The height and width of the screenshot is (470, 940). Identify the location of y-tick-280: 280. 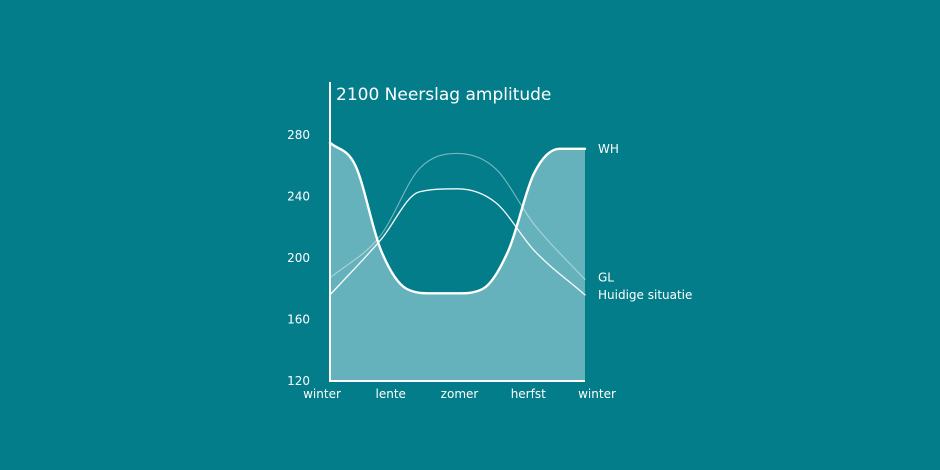
(298, 135).